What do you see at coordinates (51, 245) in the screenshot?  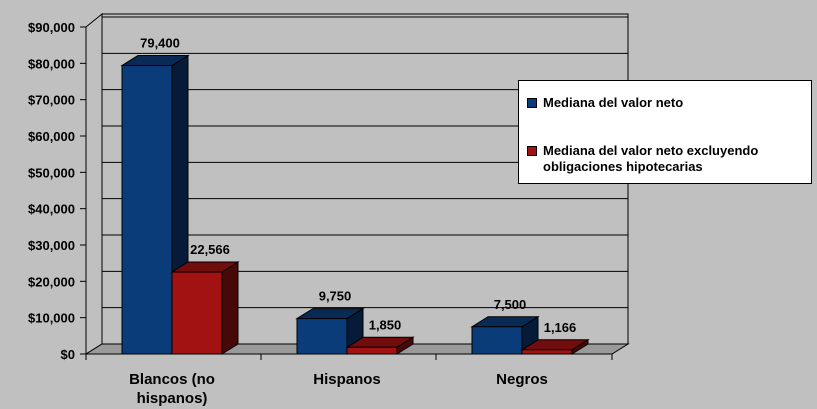 I see `y-tick-label: $30,000` at bounding box center [51, 245].